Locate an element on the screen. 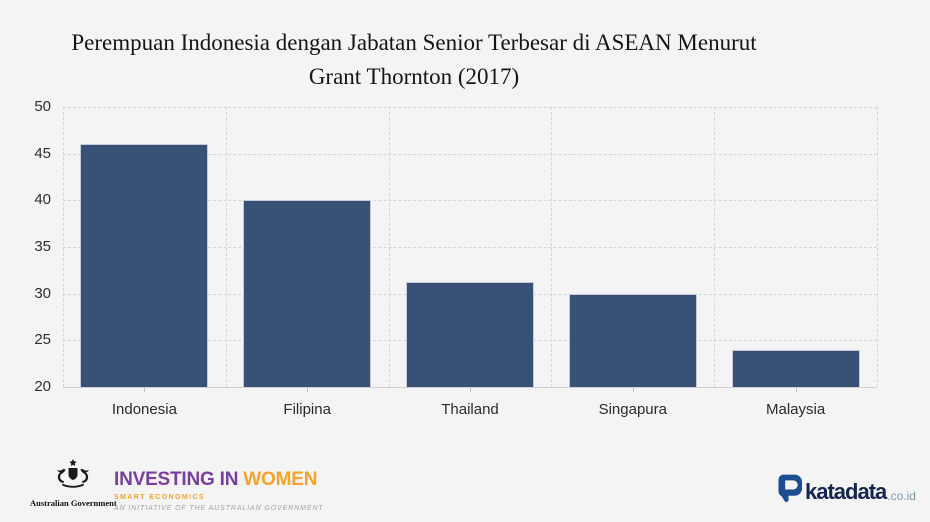  katadata-logo: katadata .co.id is located at coordinates (847, 488).